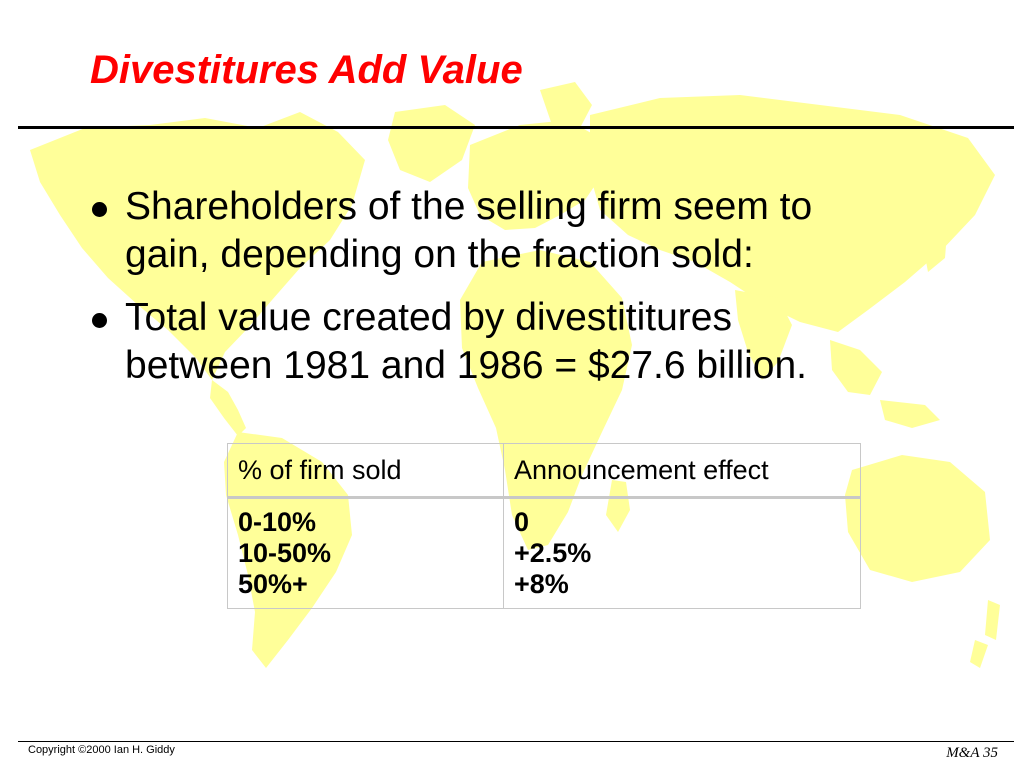  What do you see at coordinates (428, 317) in the screenshot?
I see `bullet-text-line: Total value created by divestititures` at bounding box center [428, 317].